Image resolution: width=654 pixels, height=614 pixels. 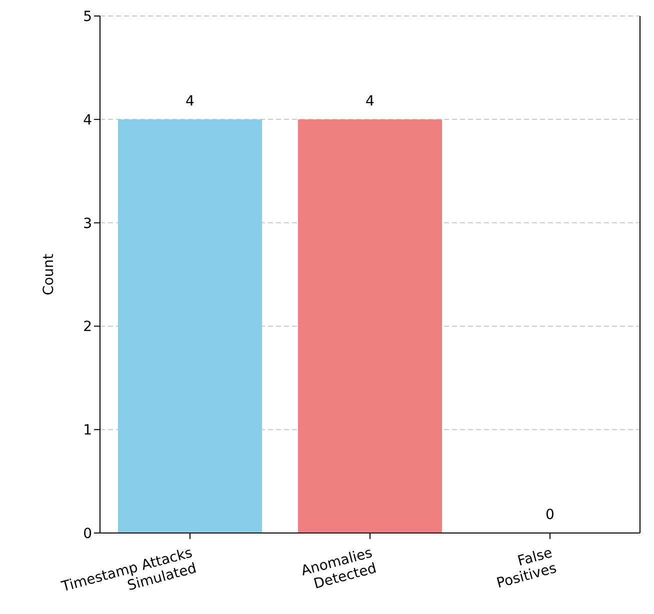 What do you see at coordinates (87, 16) in the screenshot?
I see `y-tick-label: 5` at bounding box center [87, 16].